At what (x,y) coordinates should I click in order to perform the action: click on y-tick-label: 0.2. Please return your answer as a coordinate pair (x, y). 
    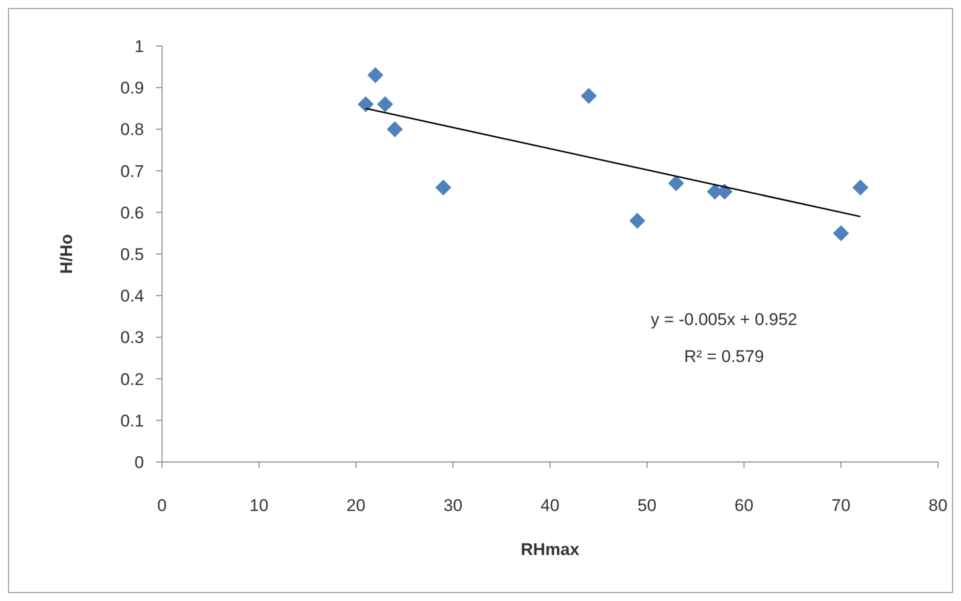
    Looking at the image, I should click on (132, 379).